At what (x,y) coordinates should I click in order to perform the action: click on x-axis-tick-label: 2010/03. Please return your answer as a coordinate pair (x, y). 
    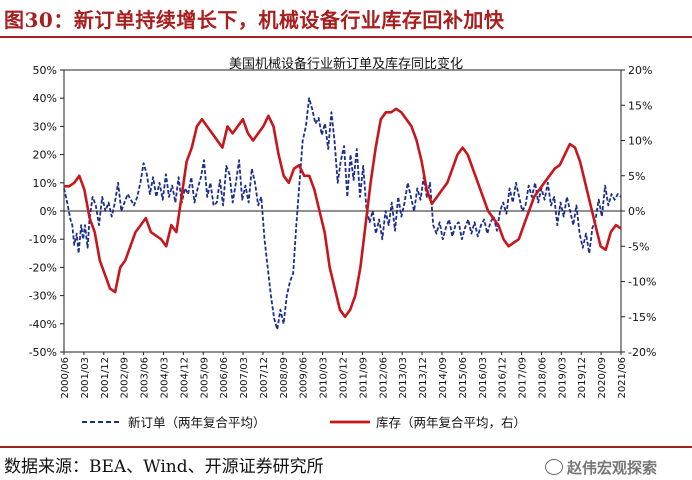
    Looking at the image, I should click on (324, 378).